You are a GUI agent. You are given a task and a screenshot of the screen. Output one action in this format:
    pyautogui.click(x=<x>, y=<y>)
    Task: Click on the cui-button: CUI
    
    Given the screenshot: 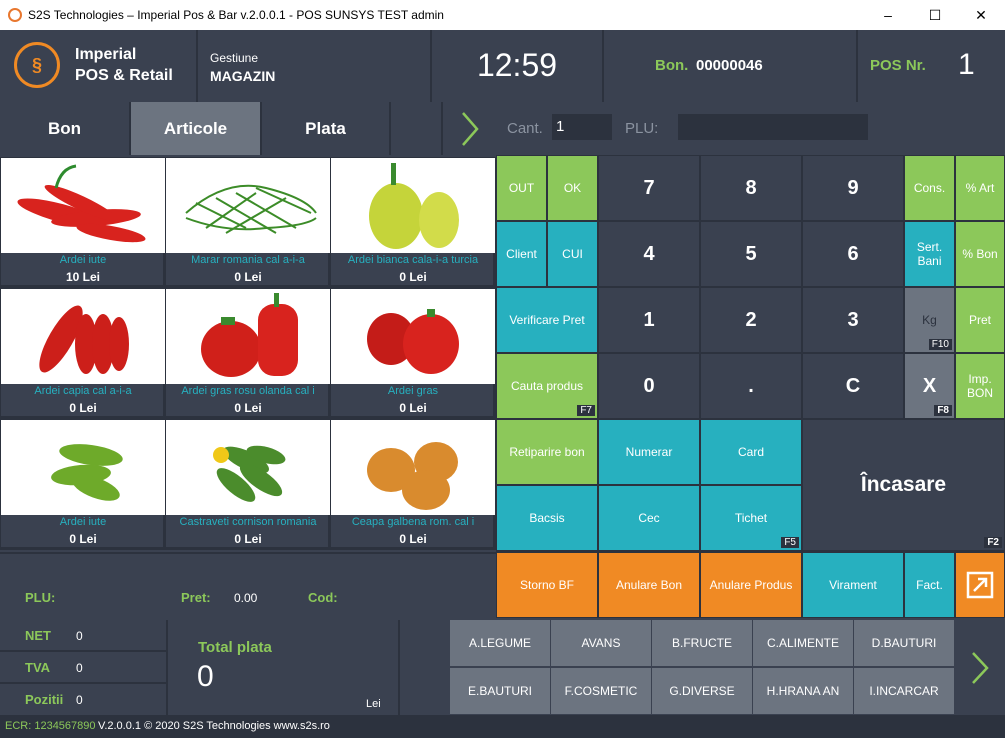 What is the action you would take?
    pyautogui.click(x=572, y=254)
    